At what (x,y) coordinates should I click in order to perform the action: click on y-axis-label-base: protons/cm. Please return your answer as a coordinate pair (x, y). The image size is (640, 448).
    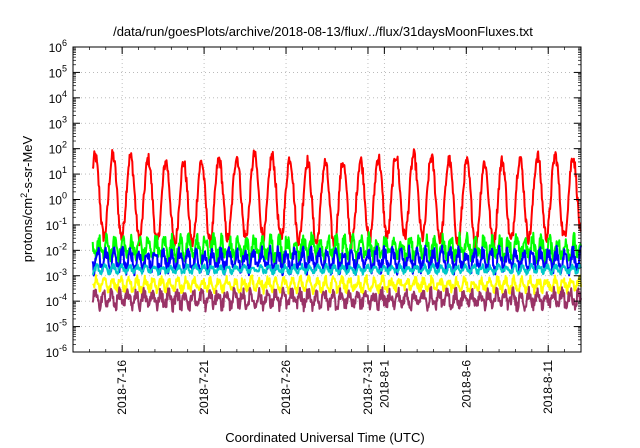
    Looking at the image, I should click on (27, 230).